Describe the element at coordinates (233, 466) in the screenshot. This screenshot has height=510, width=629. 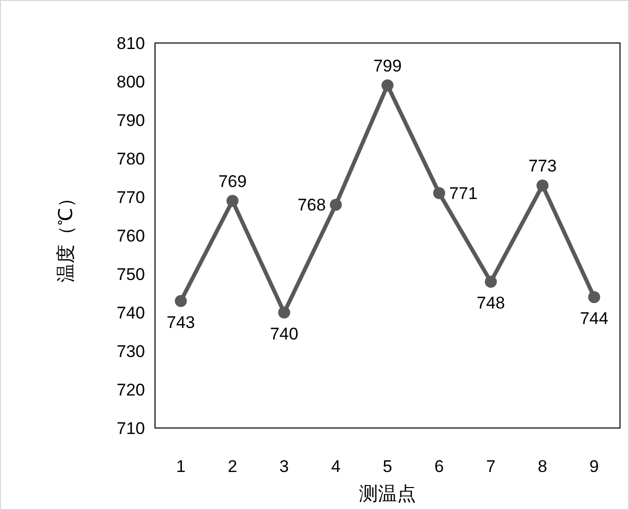
I see `x-tick-label: 2` at that location.